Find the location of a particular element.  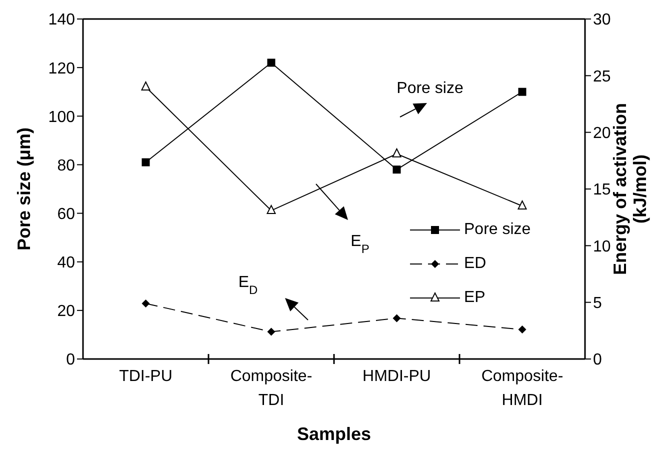

legend-label: Pore size is located at coordinates (497, 230).